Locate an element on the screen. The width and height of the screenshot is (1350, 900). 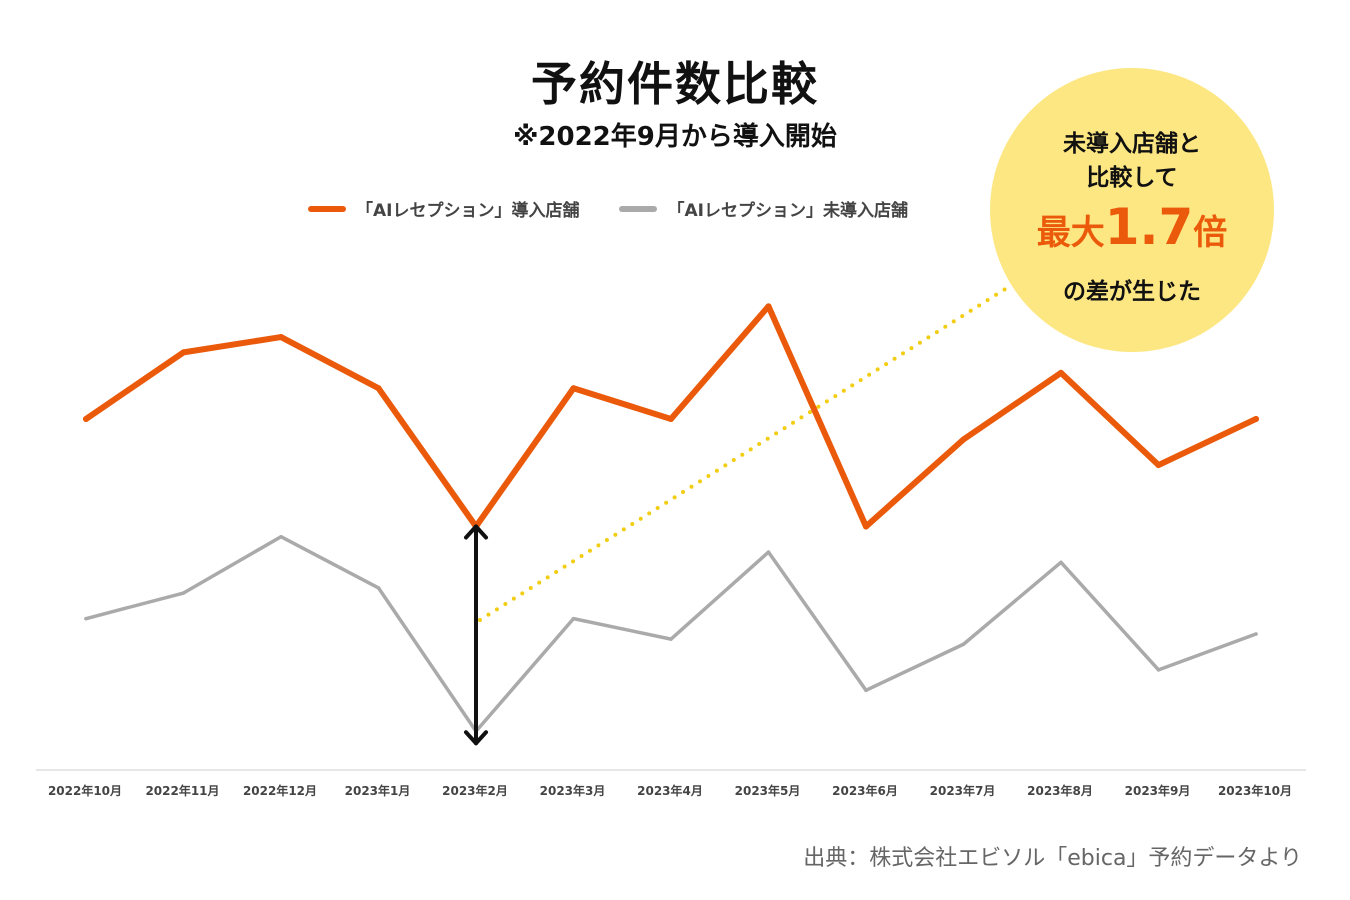
badge-emphasis-prefix: 最大 is located at coordinates (1070, 233).